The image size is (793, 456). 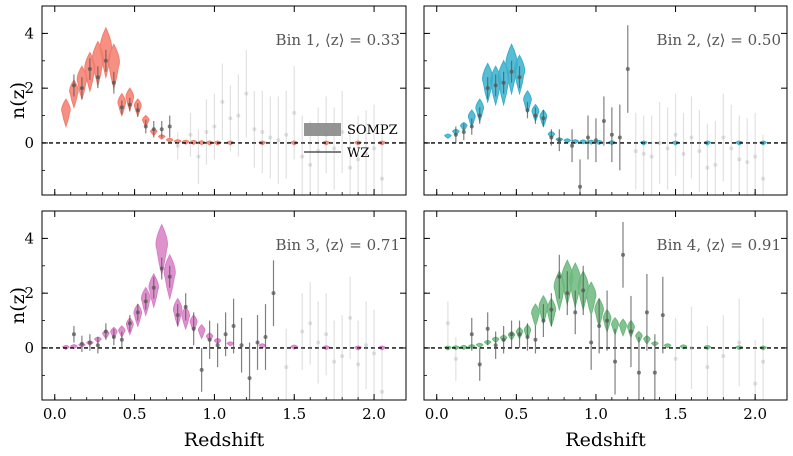 I want to click on bin-label: Bin 2, ⟨z⟩ = 0.50, so click(x=719, y=40).